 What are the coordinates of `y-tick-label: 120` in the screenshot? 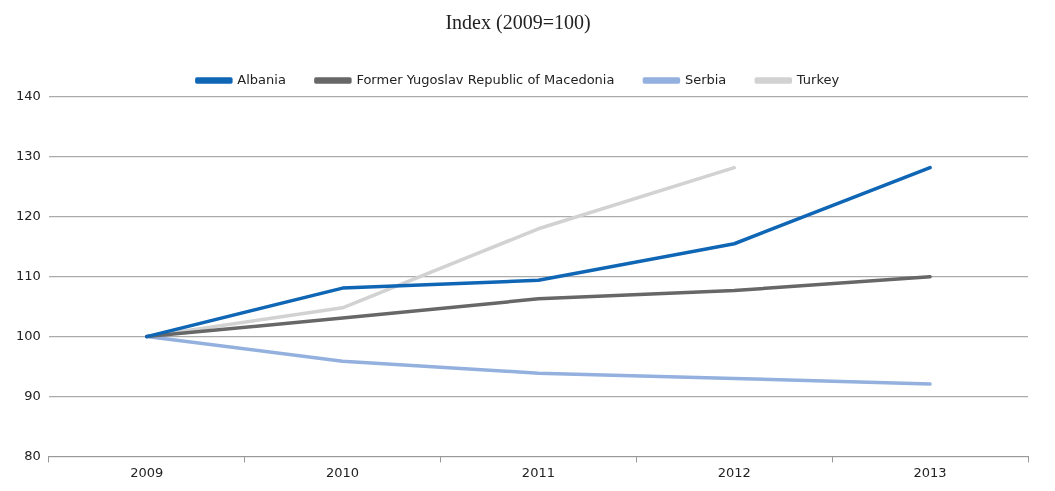 It's located at (28, 216).